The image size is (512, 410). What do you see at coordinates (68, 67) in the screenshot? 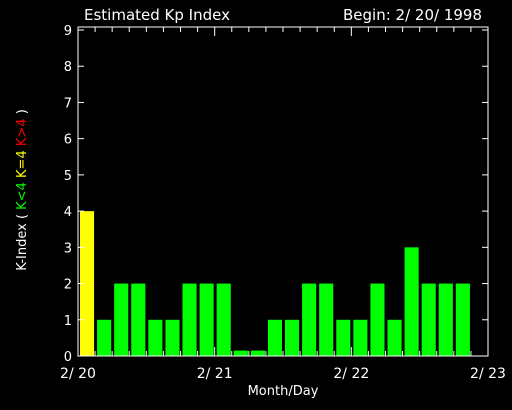
I see `y-tick-label: 8` at bounding box center [68, 67].